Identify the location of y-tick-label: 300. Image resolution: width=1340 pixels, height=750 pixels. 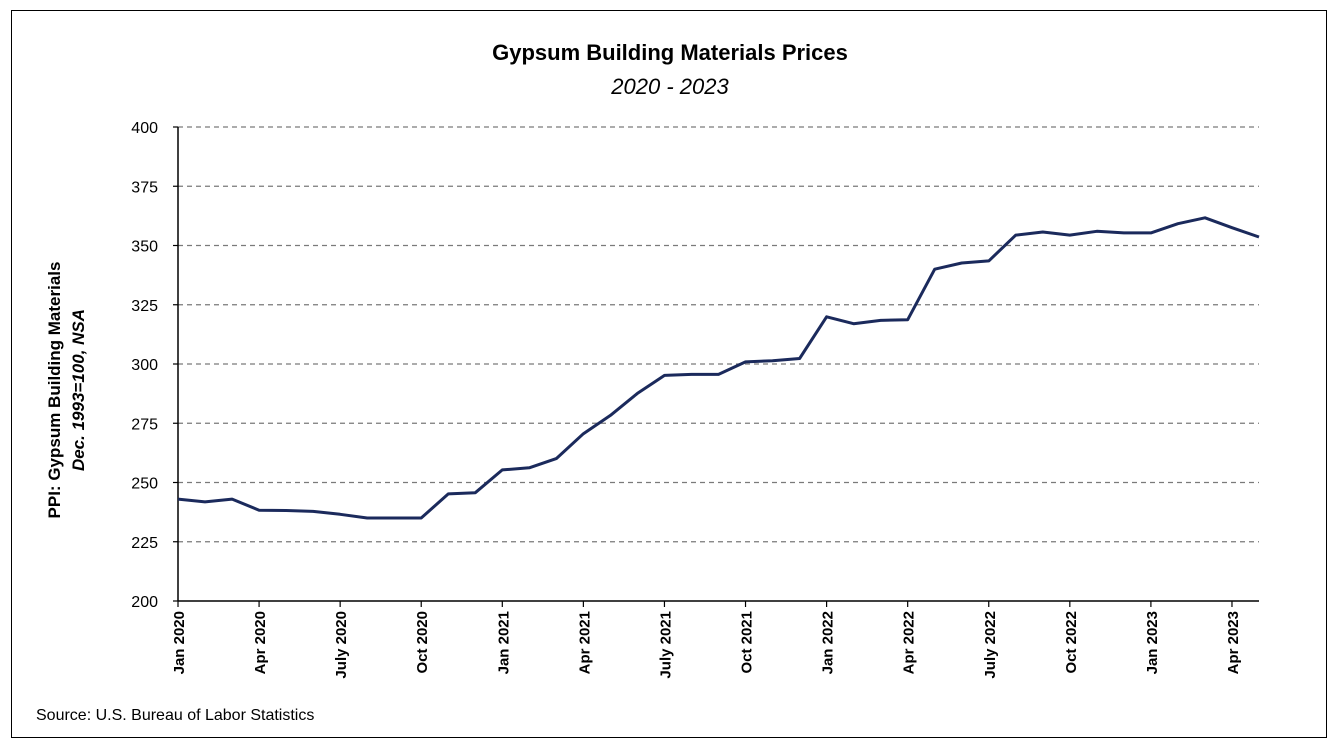
(144, 365).